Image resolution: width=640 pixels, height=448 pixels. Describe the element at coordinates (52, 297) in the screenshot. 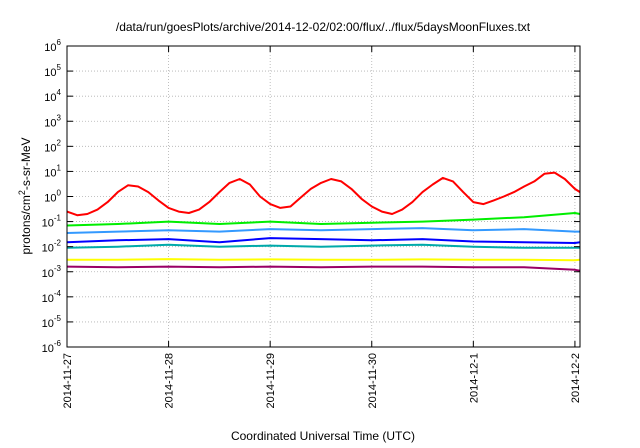

I see `y-tick-label: 10⁻⁴` at that location.